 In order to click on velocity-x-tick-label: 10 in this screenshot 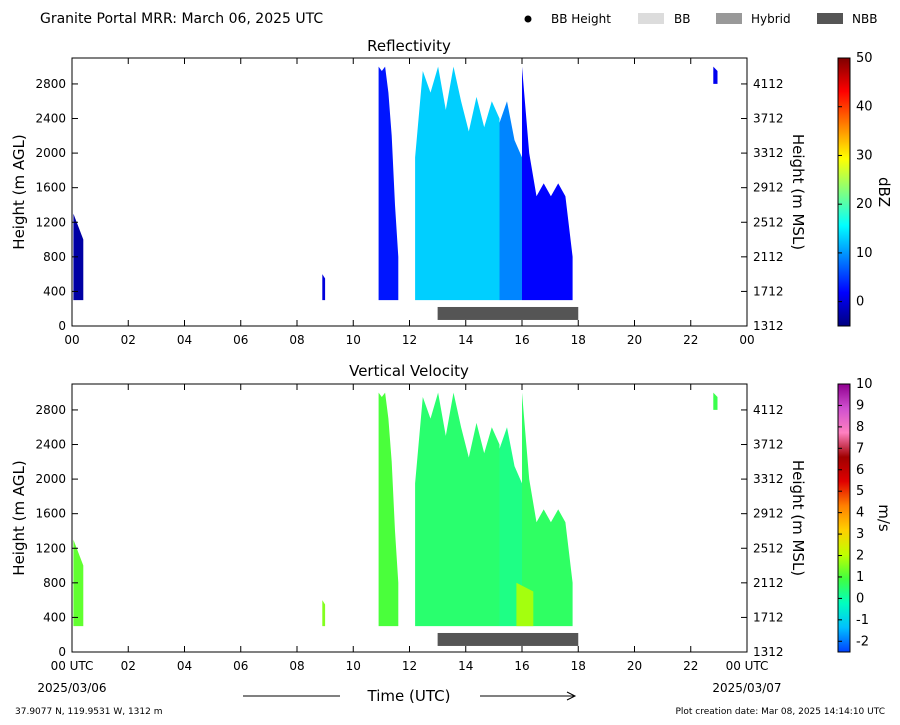, I will do `click(353, 666)`.